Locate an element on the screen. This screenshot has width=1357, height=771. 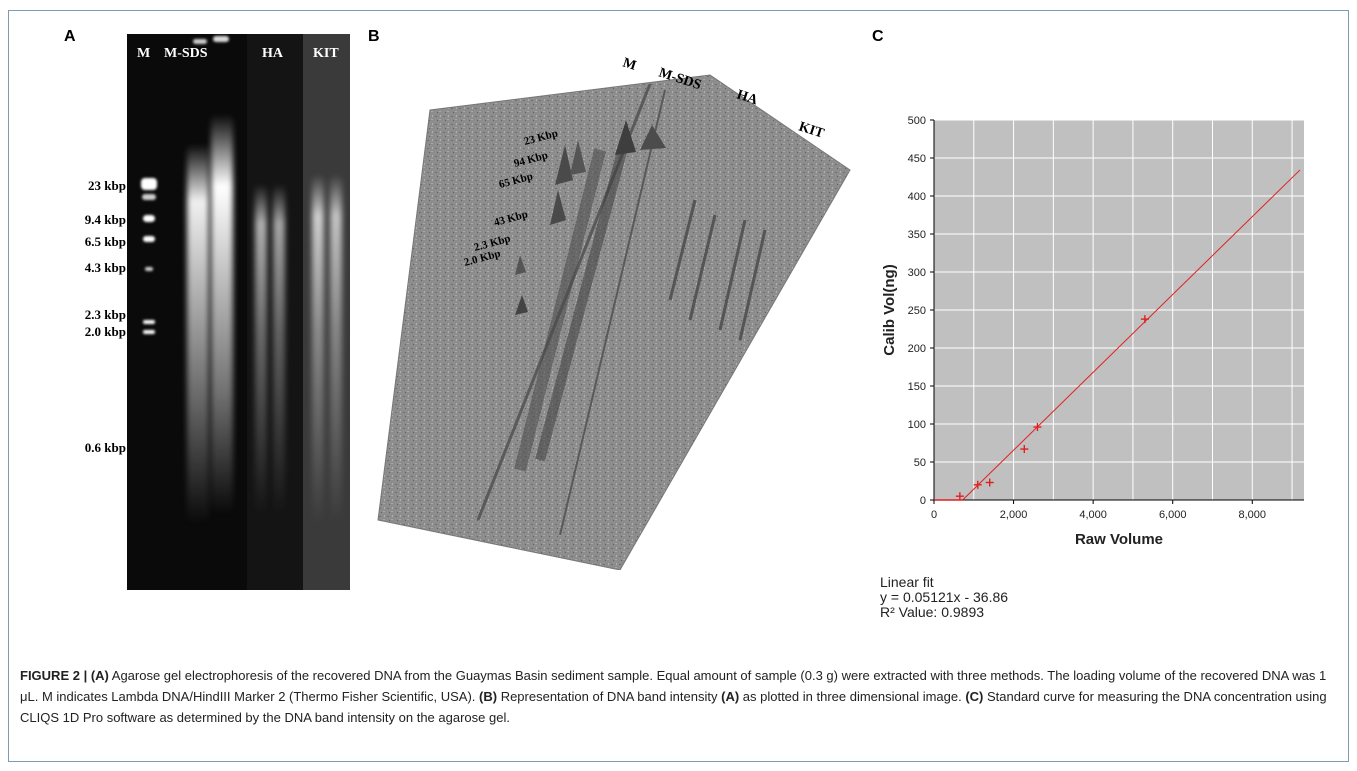
caption-b-ref: (B) is located at coordinates (488, 696).